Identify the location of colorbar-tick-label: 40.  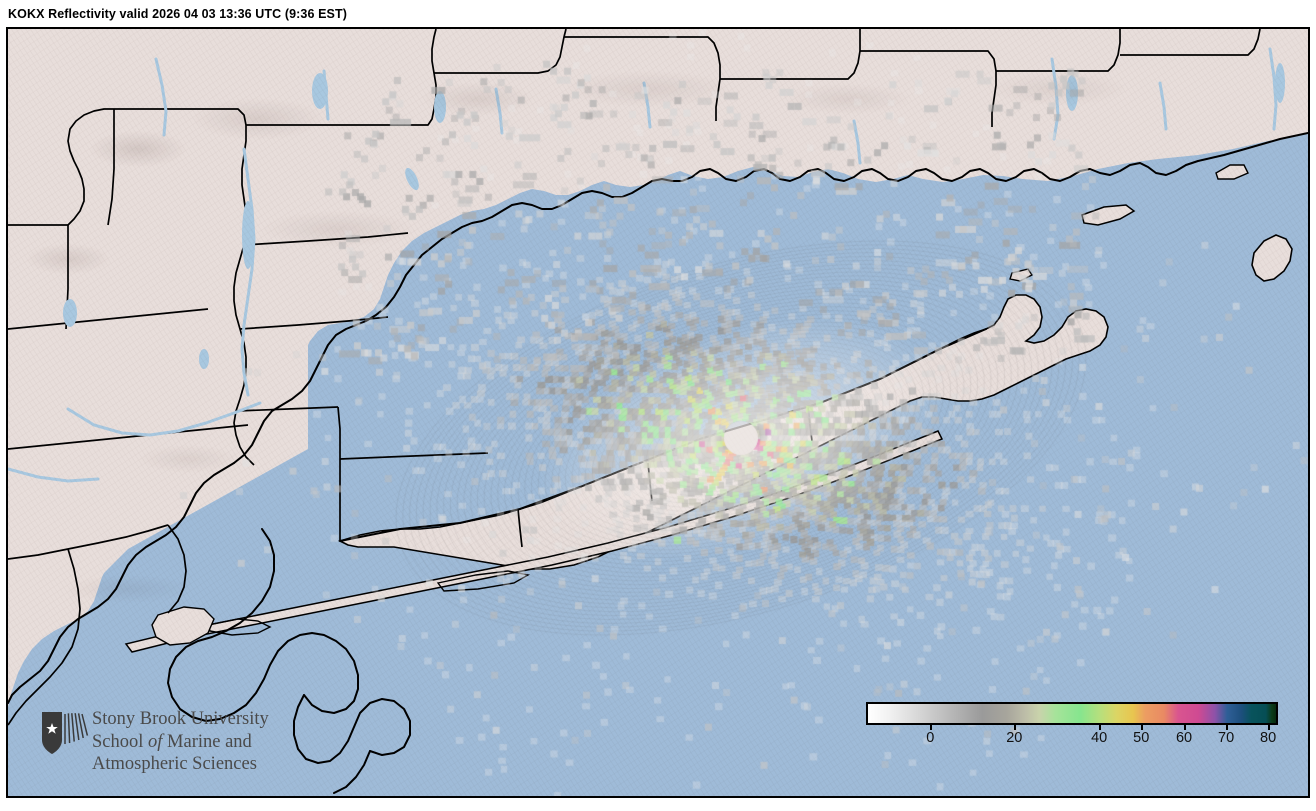
(1099, 738).